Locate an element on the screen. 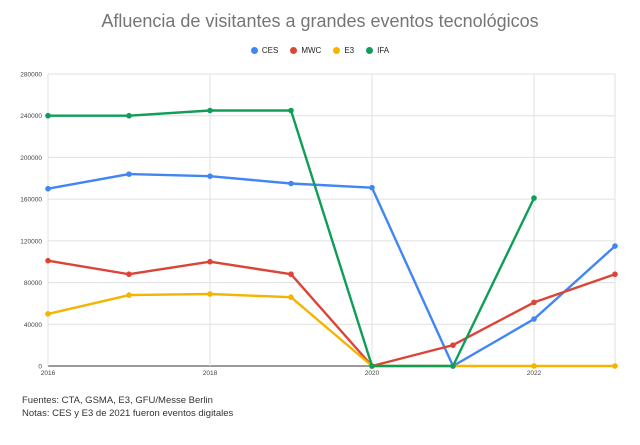  x-tick-label: 2020 is located at coordinates (372, 373).